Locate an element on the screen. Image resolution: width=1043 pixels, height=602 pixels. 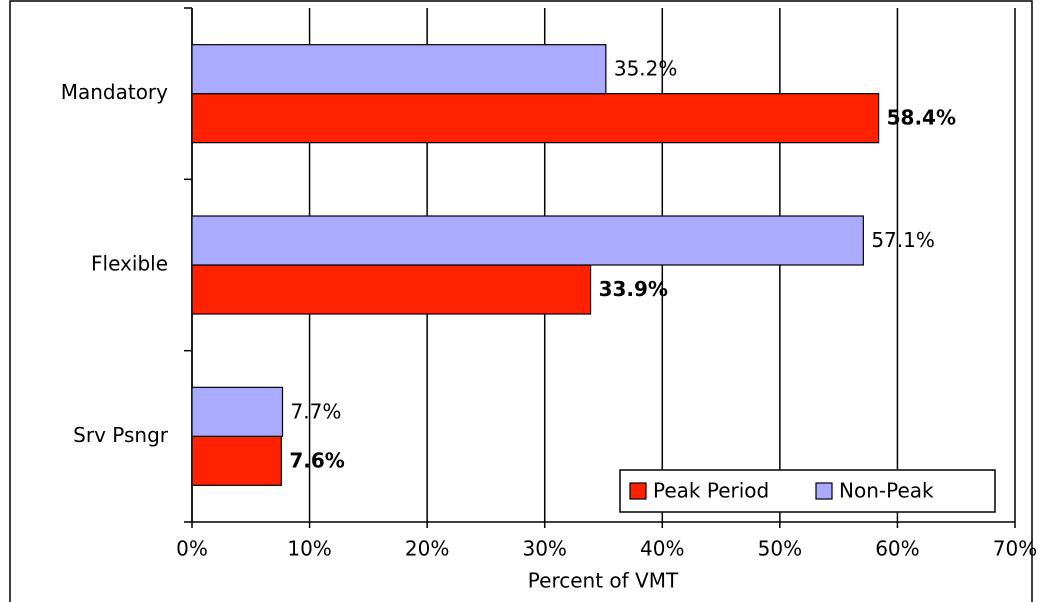
value-label: 57.1% is located at coordinates (903, 240).